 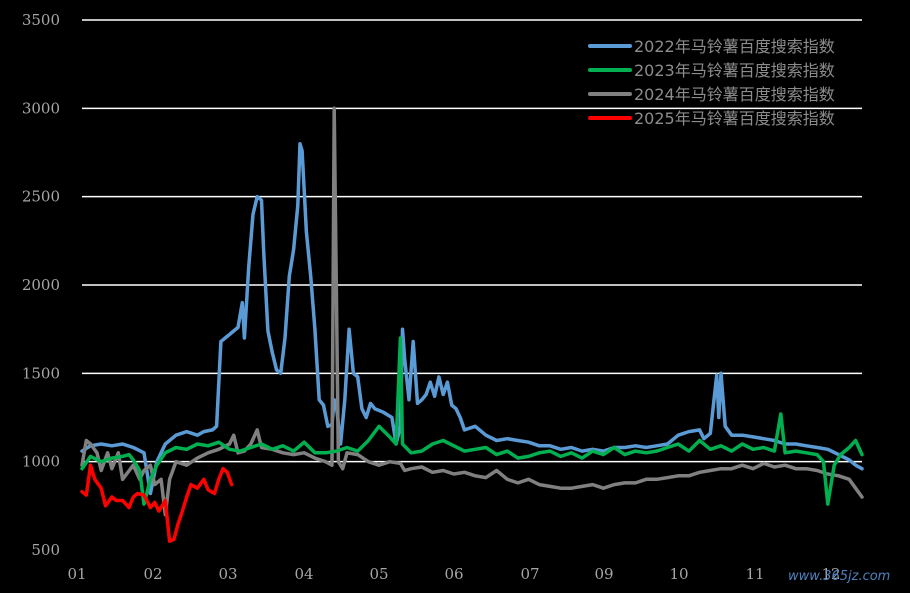 I want to click on watermark-text: www.365jz.com, so click(x=839, y=576).